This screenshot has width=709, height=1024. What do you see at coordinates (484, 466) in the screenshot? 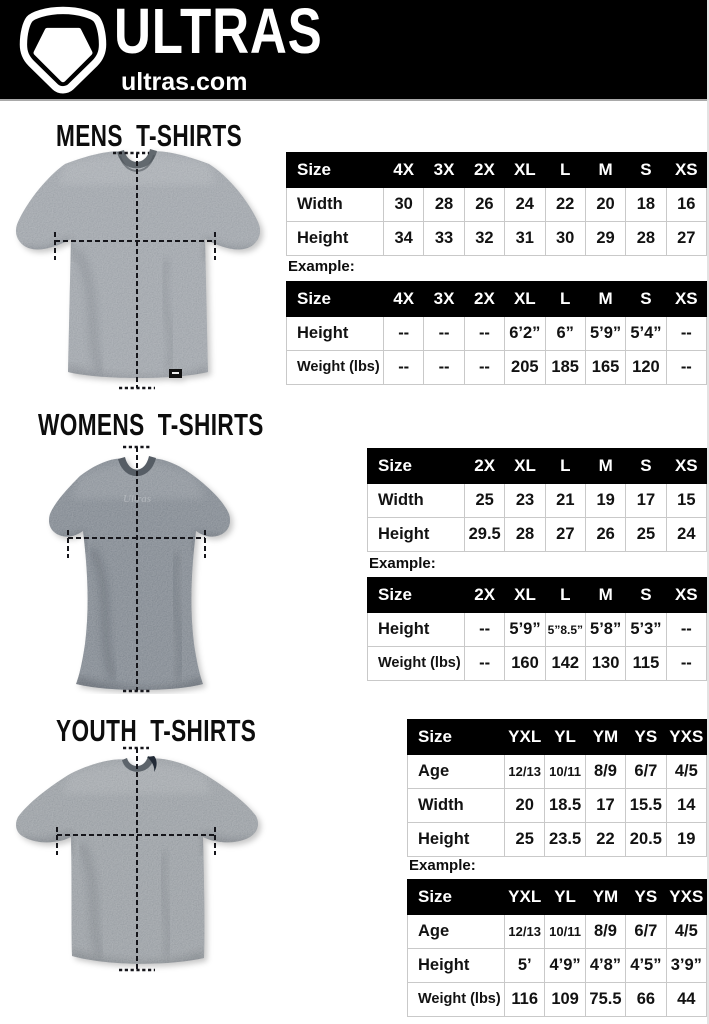
I see `size-column-header: 2X` at bounding box center [484, 466].